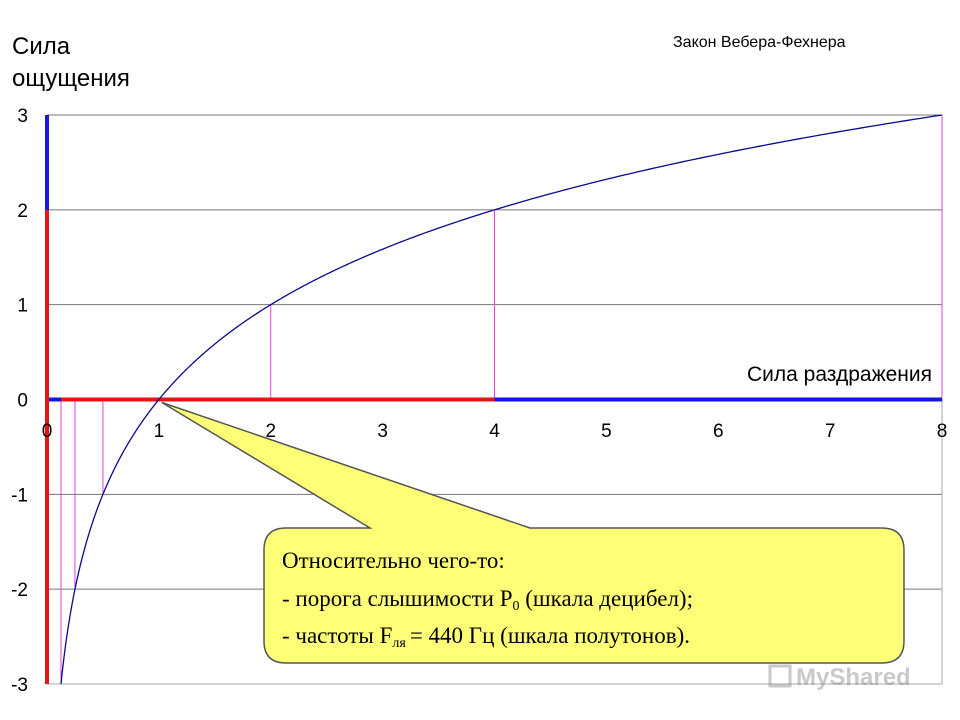 Image resolution: width=960 pixels, height=720 pixels. Describe the element at coordinates (22, 116) in the screenshot. I see `y-tick-label-3: 3` at that location.